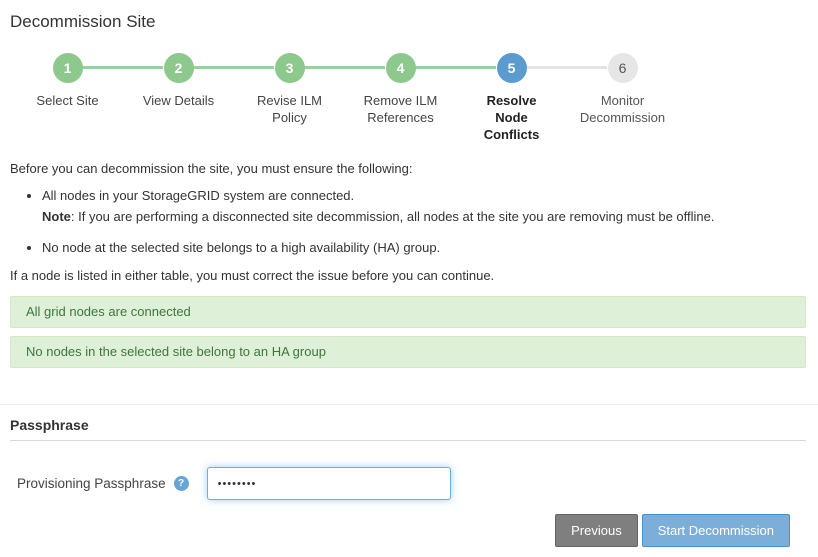 Image resolution: width=818 pixels, height=557 pixels. Describe the element at coordinates (289, 68) in the screenshot. I see `step-number-badge: 3` at that location.